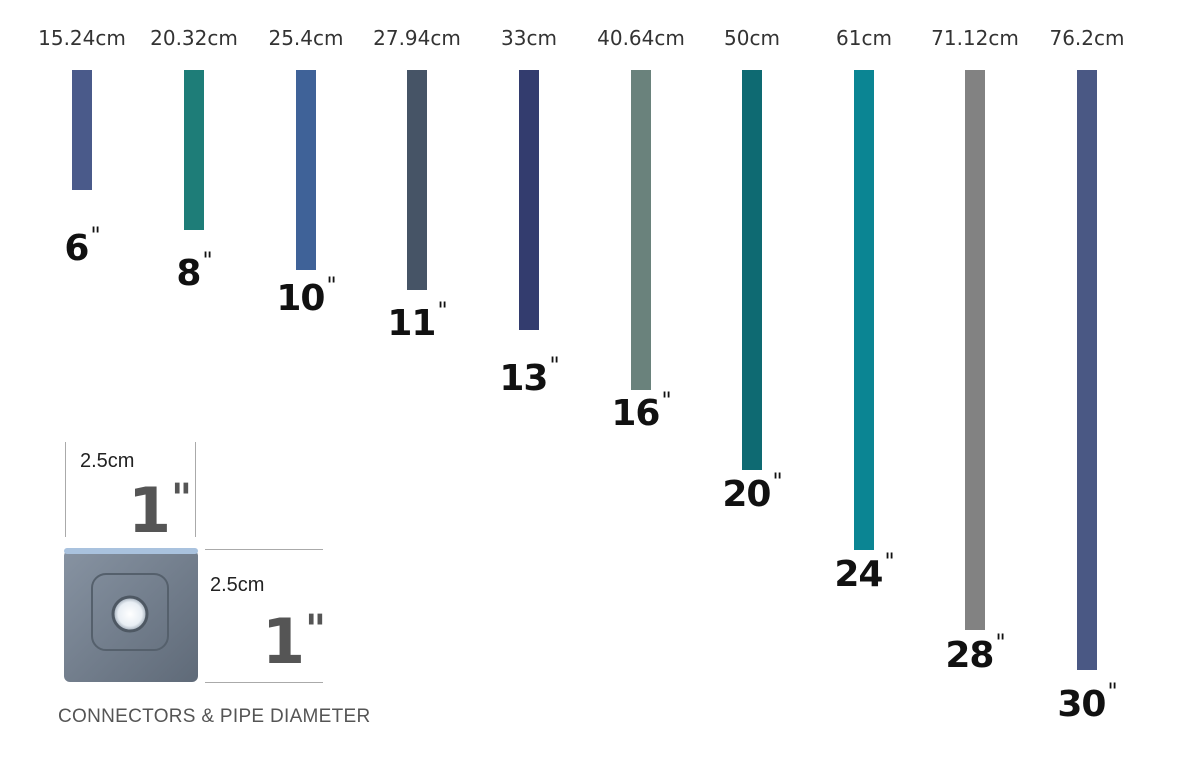  I want to click on connector-height-inches: 1", so click(294, 641).